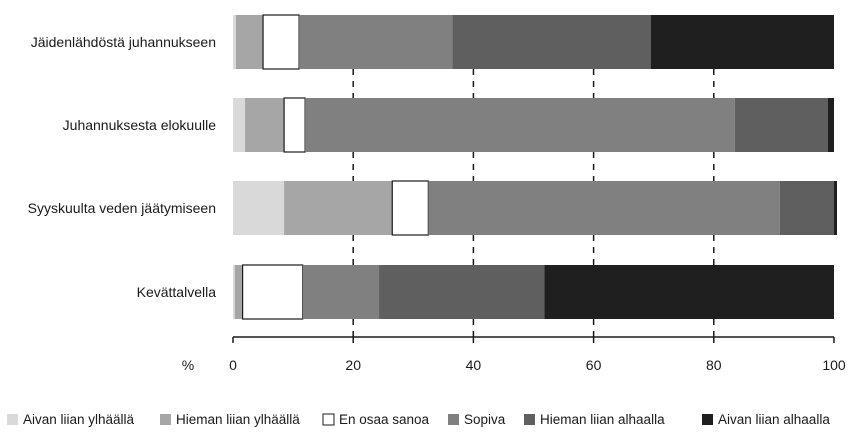 The width and height of the screenshot is (866, 436). I want to click on x-axis-ticks: 0 20 40 60 80 100, so click(537, 355).